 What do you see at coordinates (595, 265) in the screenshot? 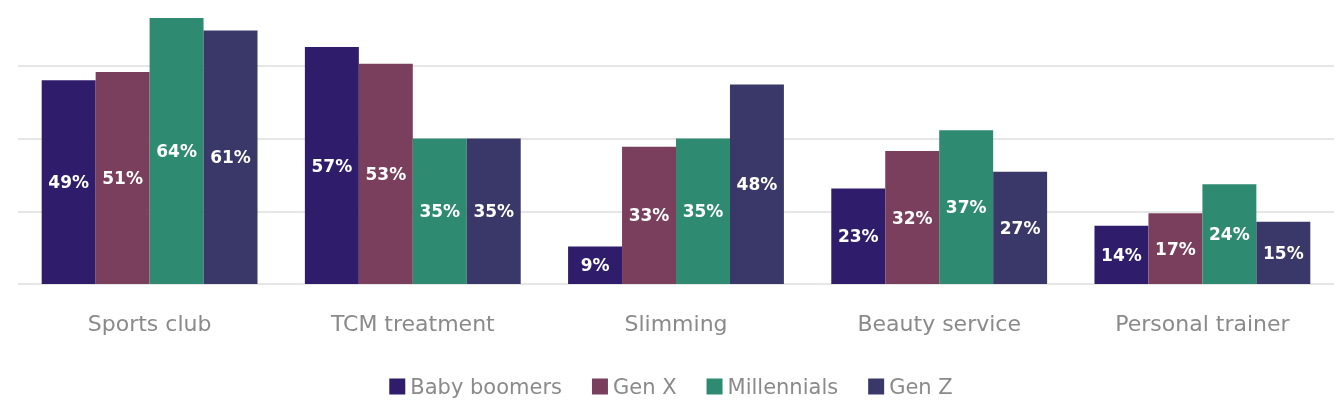
I see `data-label: 9%` at bounding box center [595, 265].